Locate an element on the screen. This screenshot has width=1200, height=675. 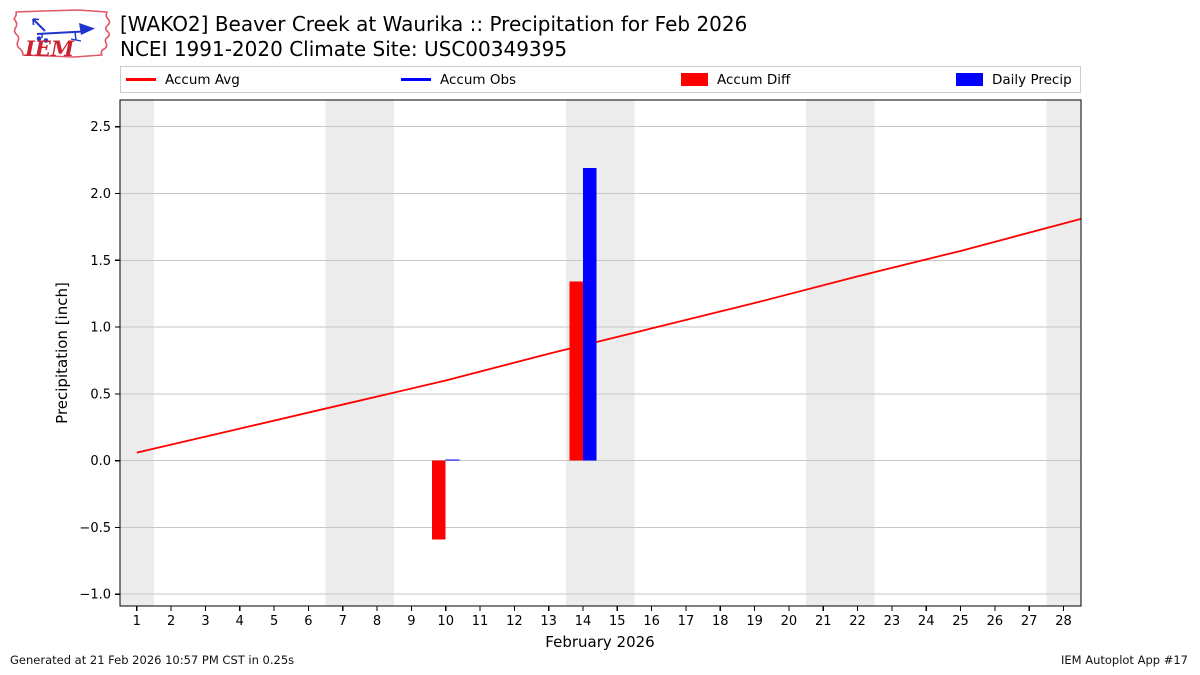
x-tick-label: 3 is located at coordinates (205, 621).